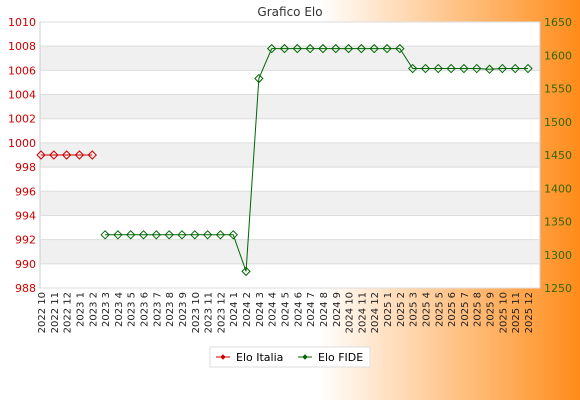  Describe the element at coordinates (93, 309) in the screenshot. I see `x-tick-label: 2023 2` at that location.